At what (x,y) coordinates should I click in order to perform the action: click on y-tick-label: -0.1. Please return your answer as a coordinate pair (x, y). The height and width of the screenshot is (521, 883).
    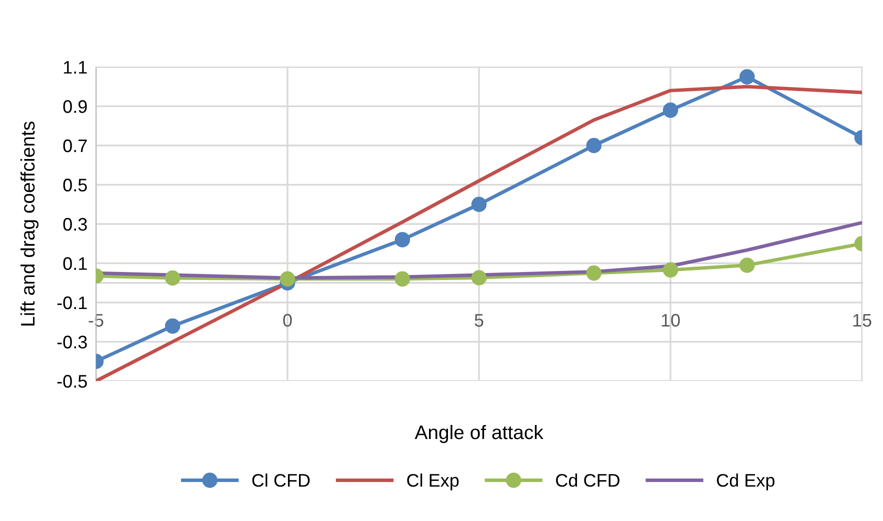
    Looking at the image, I should click on (72, 303).